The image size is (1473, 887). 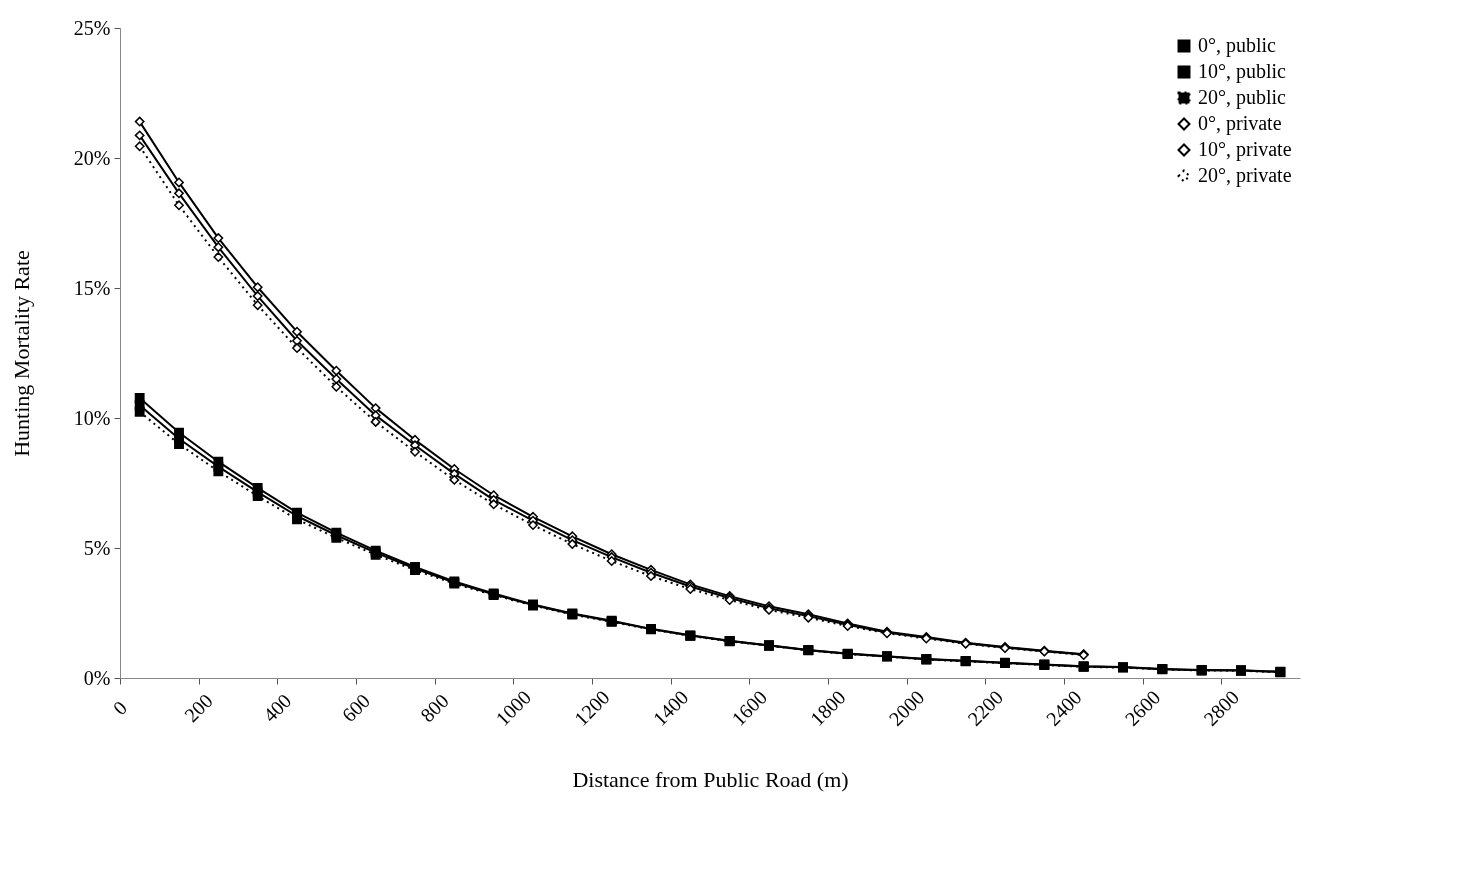 I want to click on x-tick-label: 0, so click(x=120, y=708).